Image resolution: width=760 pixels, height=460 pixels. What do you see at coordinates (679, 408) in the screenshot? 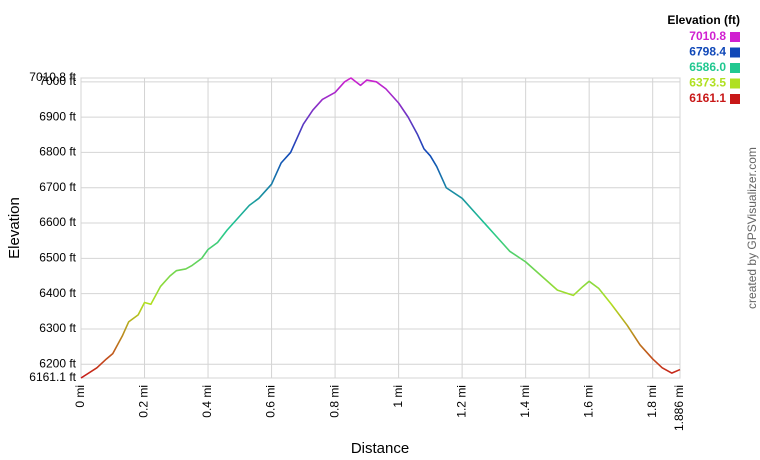
I see `x-tick-label: 1.886 mi` at bounding box center [679, 408].